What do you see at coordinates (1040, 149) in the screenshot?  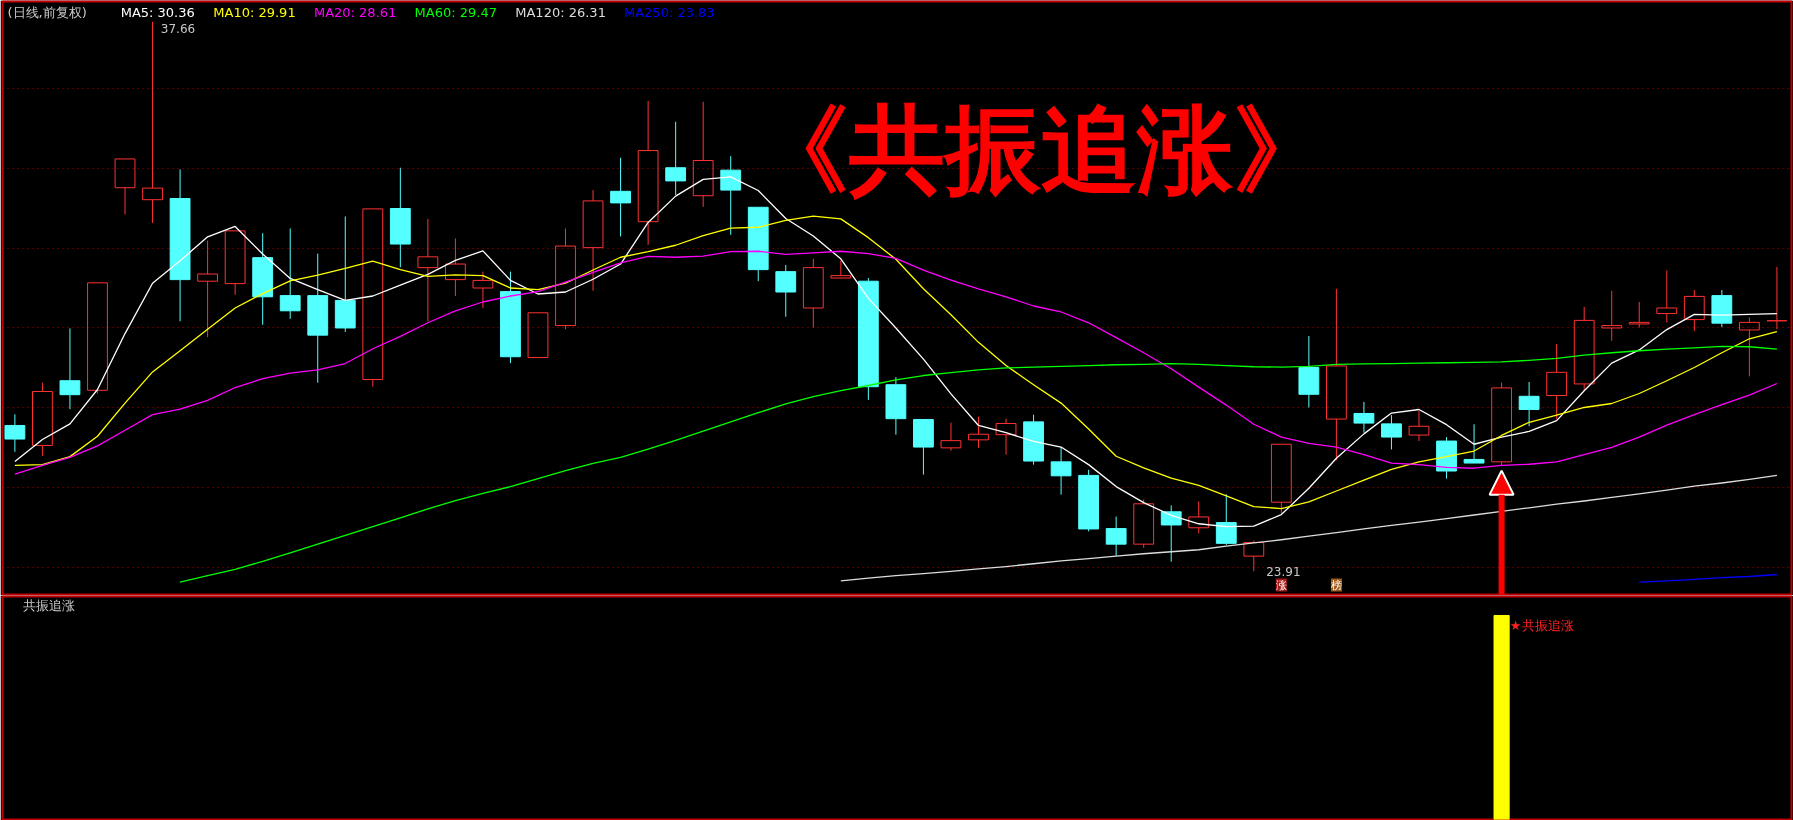 I see `text: 《共振追涨》` at bounding box center [1040, 149].